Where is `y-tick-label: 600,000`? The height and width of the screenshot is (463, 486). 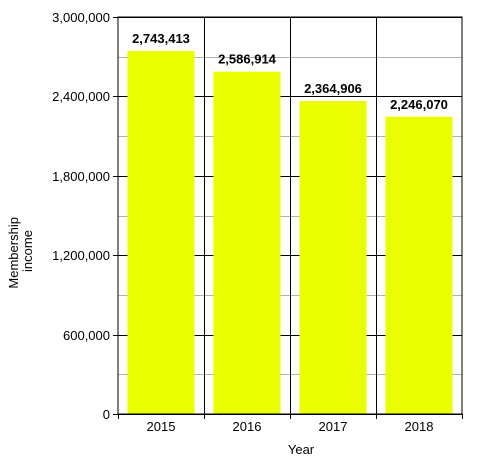 y-tick-label: 600,000 is located at coordinates (86, 335).